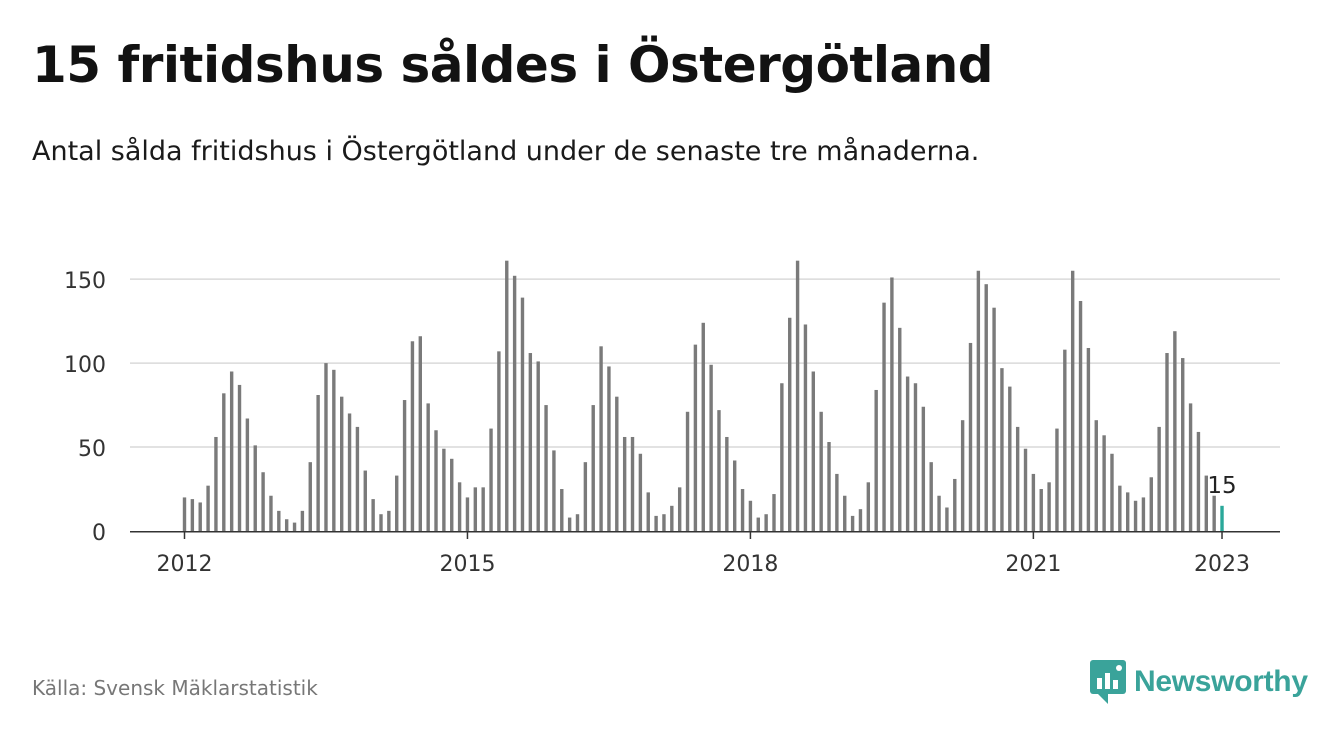 The image size is (1340, 734). I want to click on newsworthy-logo-icon, so click(1108, 682).